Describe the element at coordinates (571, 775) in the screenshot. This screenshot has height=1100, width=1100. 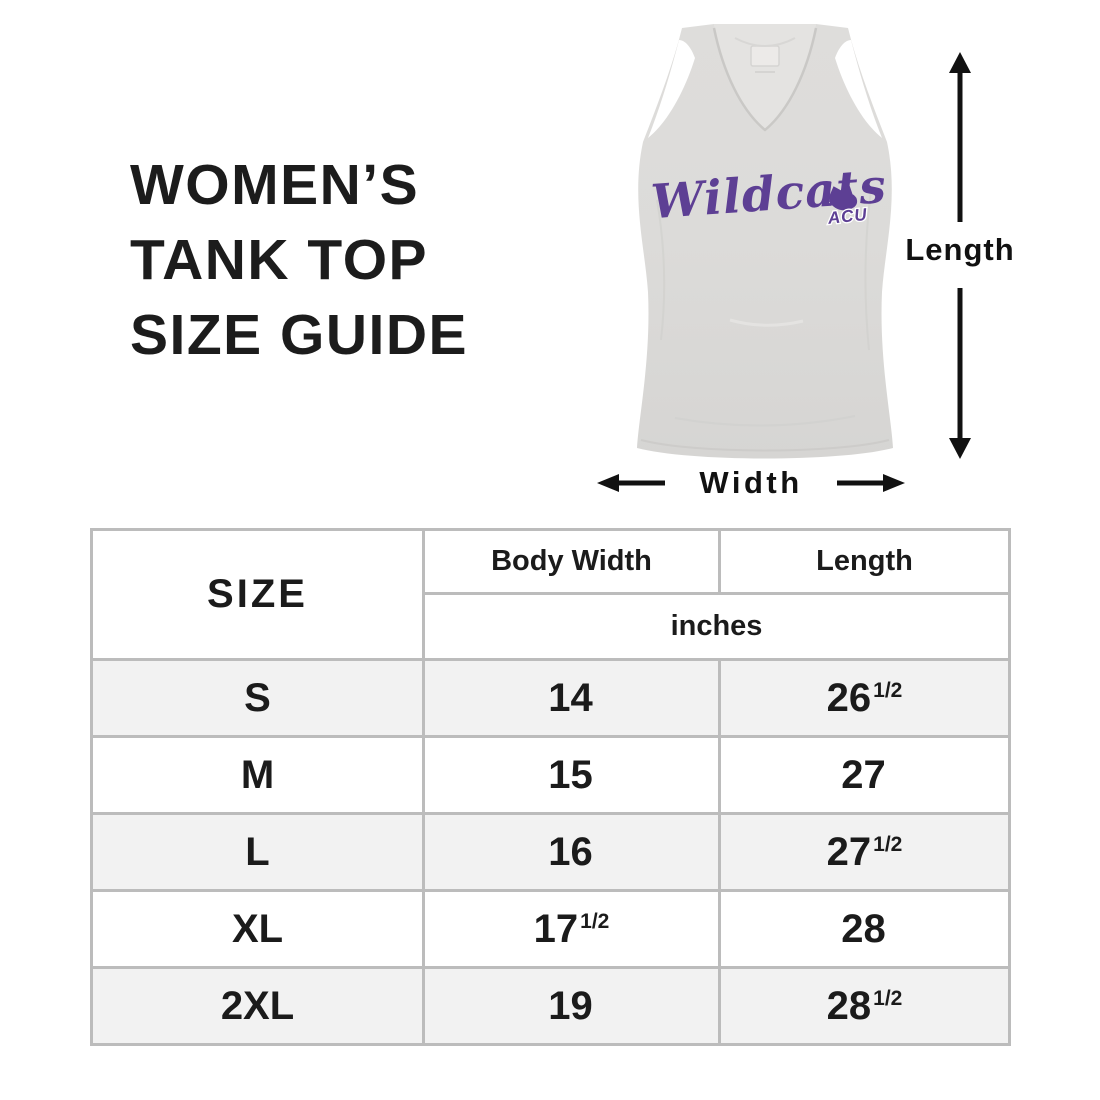
I see `body-width-cell: 15` at that location.